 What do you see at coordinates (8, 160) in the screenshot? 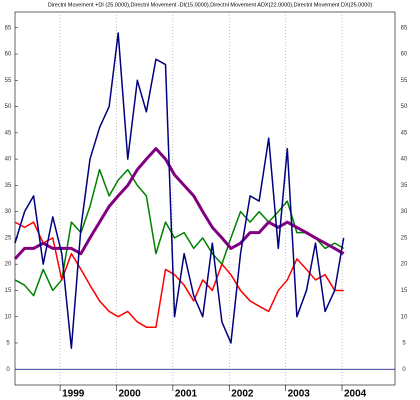
I see `y-tick-label: 40` at bounding box center [8, 160].